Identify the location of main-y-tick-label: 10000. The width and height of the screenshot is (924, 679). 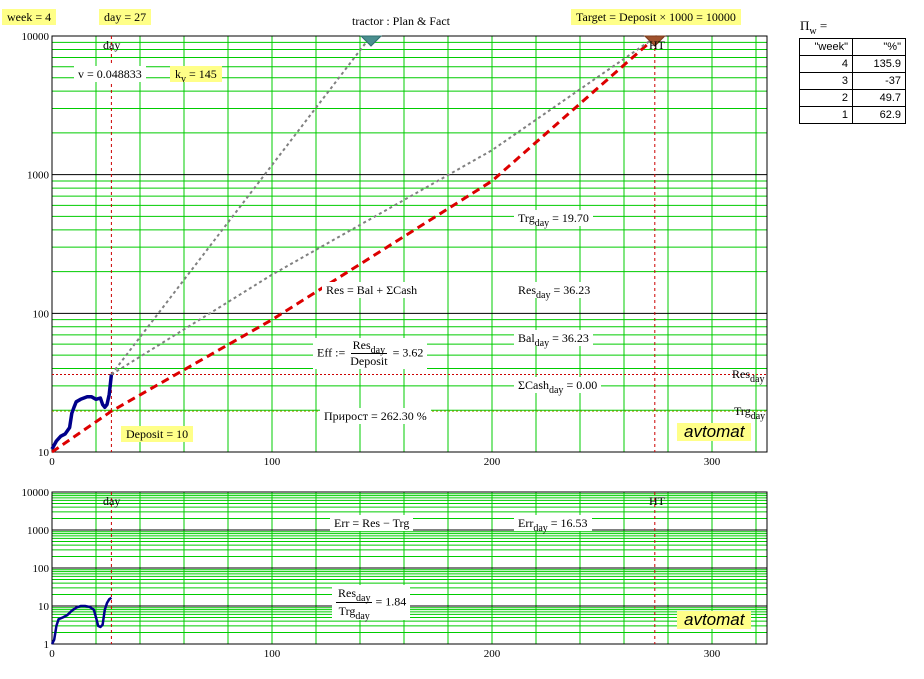
(36, 37).